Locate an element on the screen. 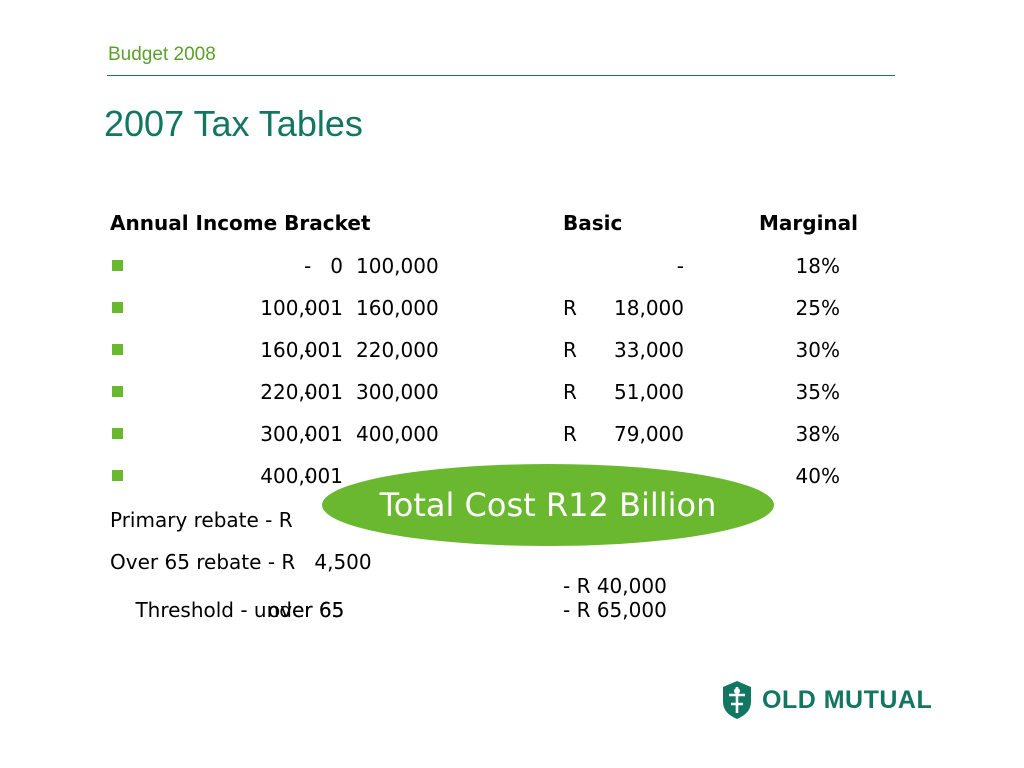  table-row: 400,001 - 40% is located at coordinates (510, 485).